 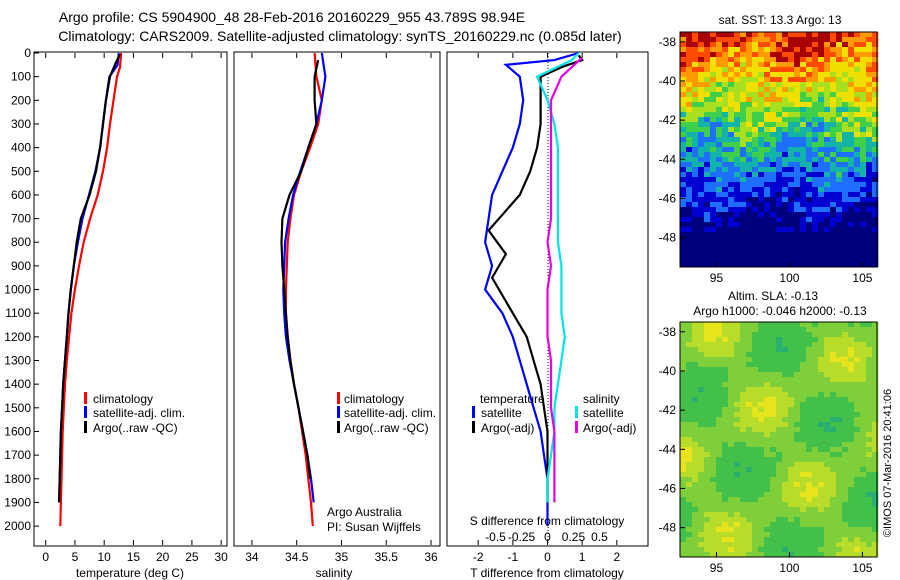 What do you see at coordinates (473, 427) in the screenshot?
I see `legend-swatch-t-argo` at bounding box center [473, 427].